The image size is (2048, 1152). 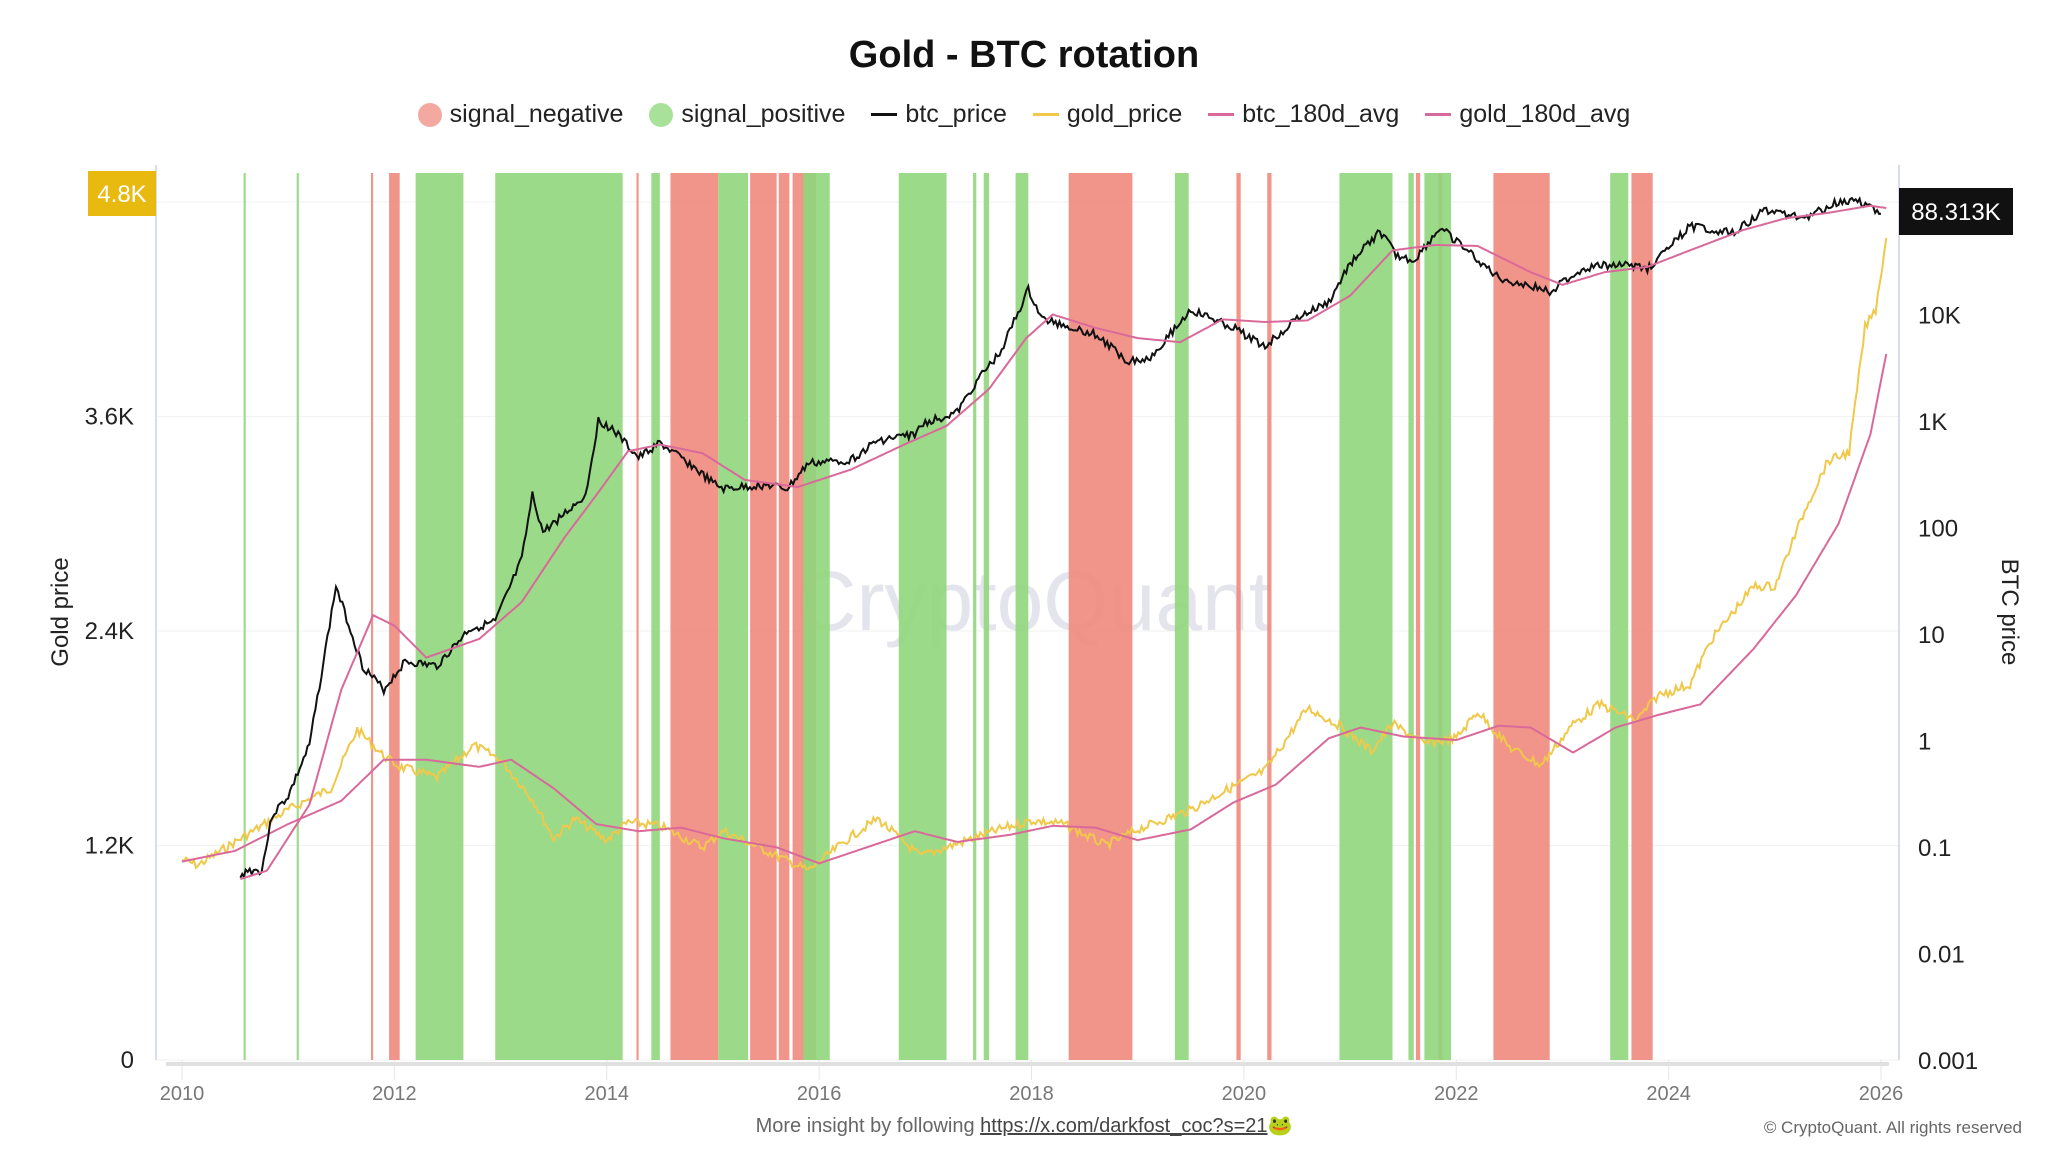 I want to click on legend-gold-180d-avg: gold_180d_avg, so click(x=1527, y=114).